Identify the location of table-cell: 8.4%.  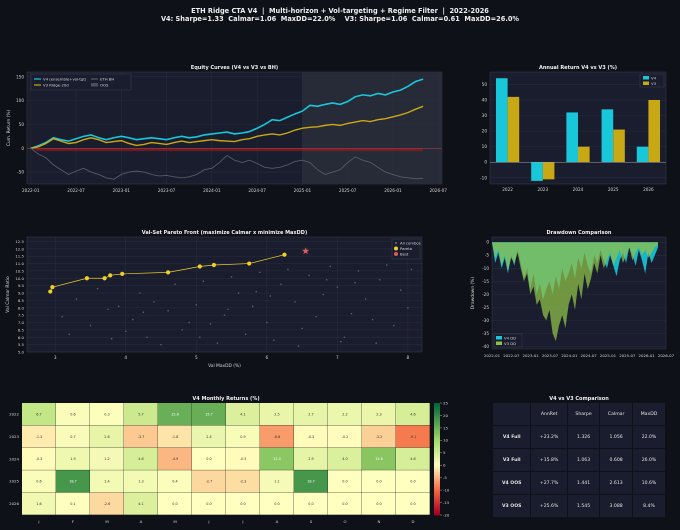
(649, 506).